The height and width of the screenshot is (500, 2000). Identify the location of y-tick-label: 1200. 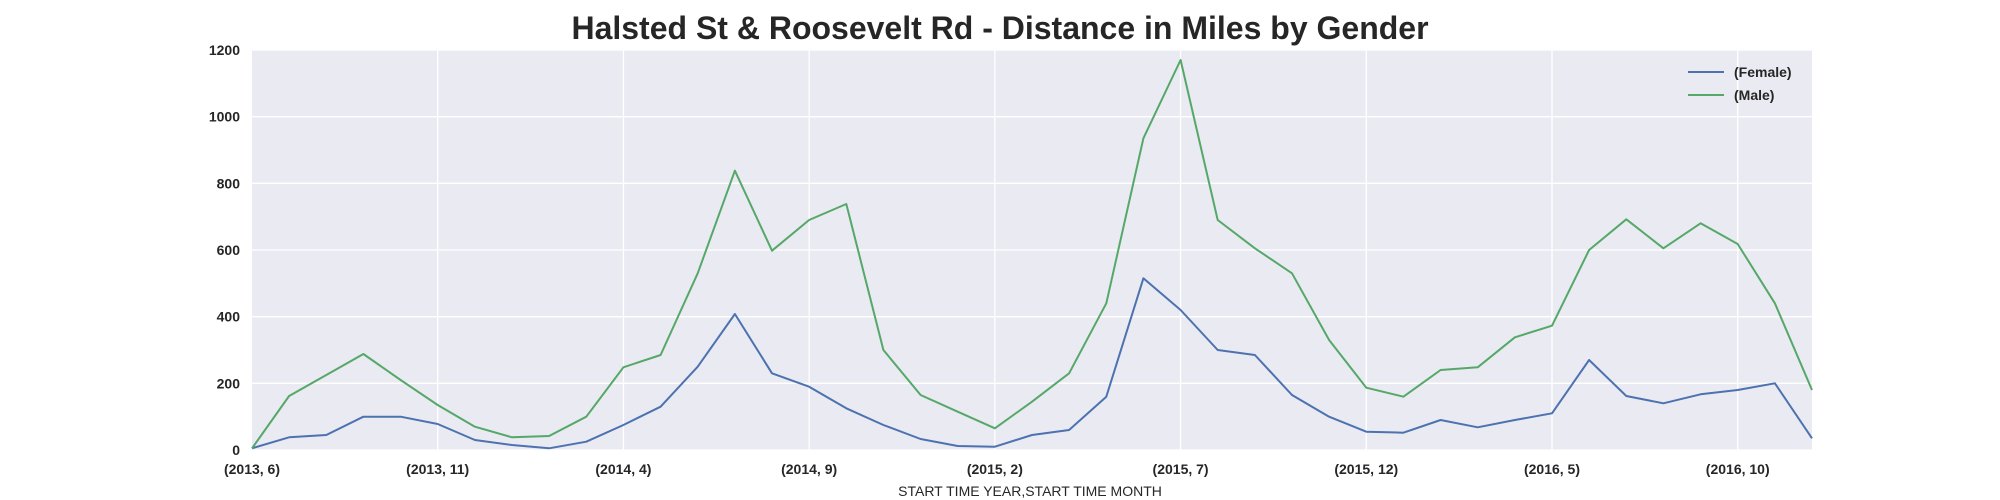
(224, 50).